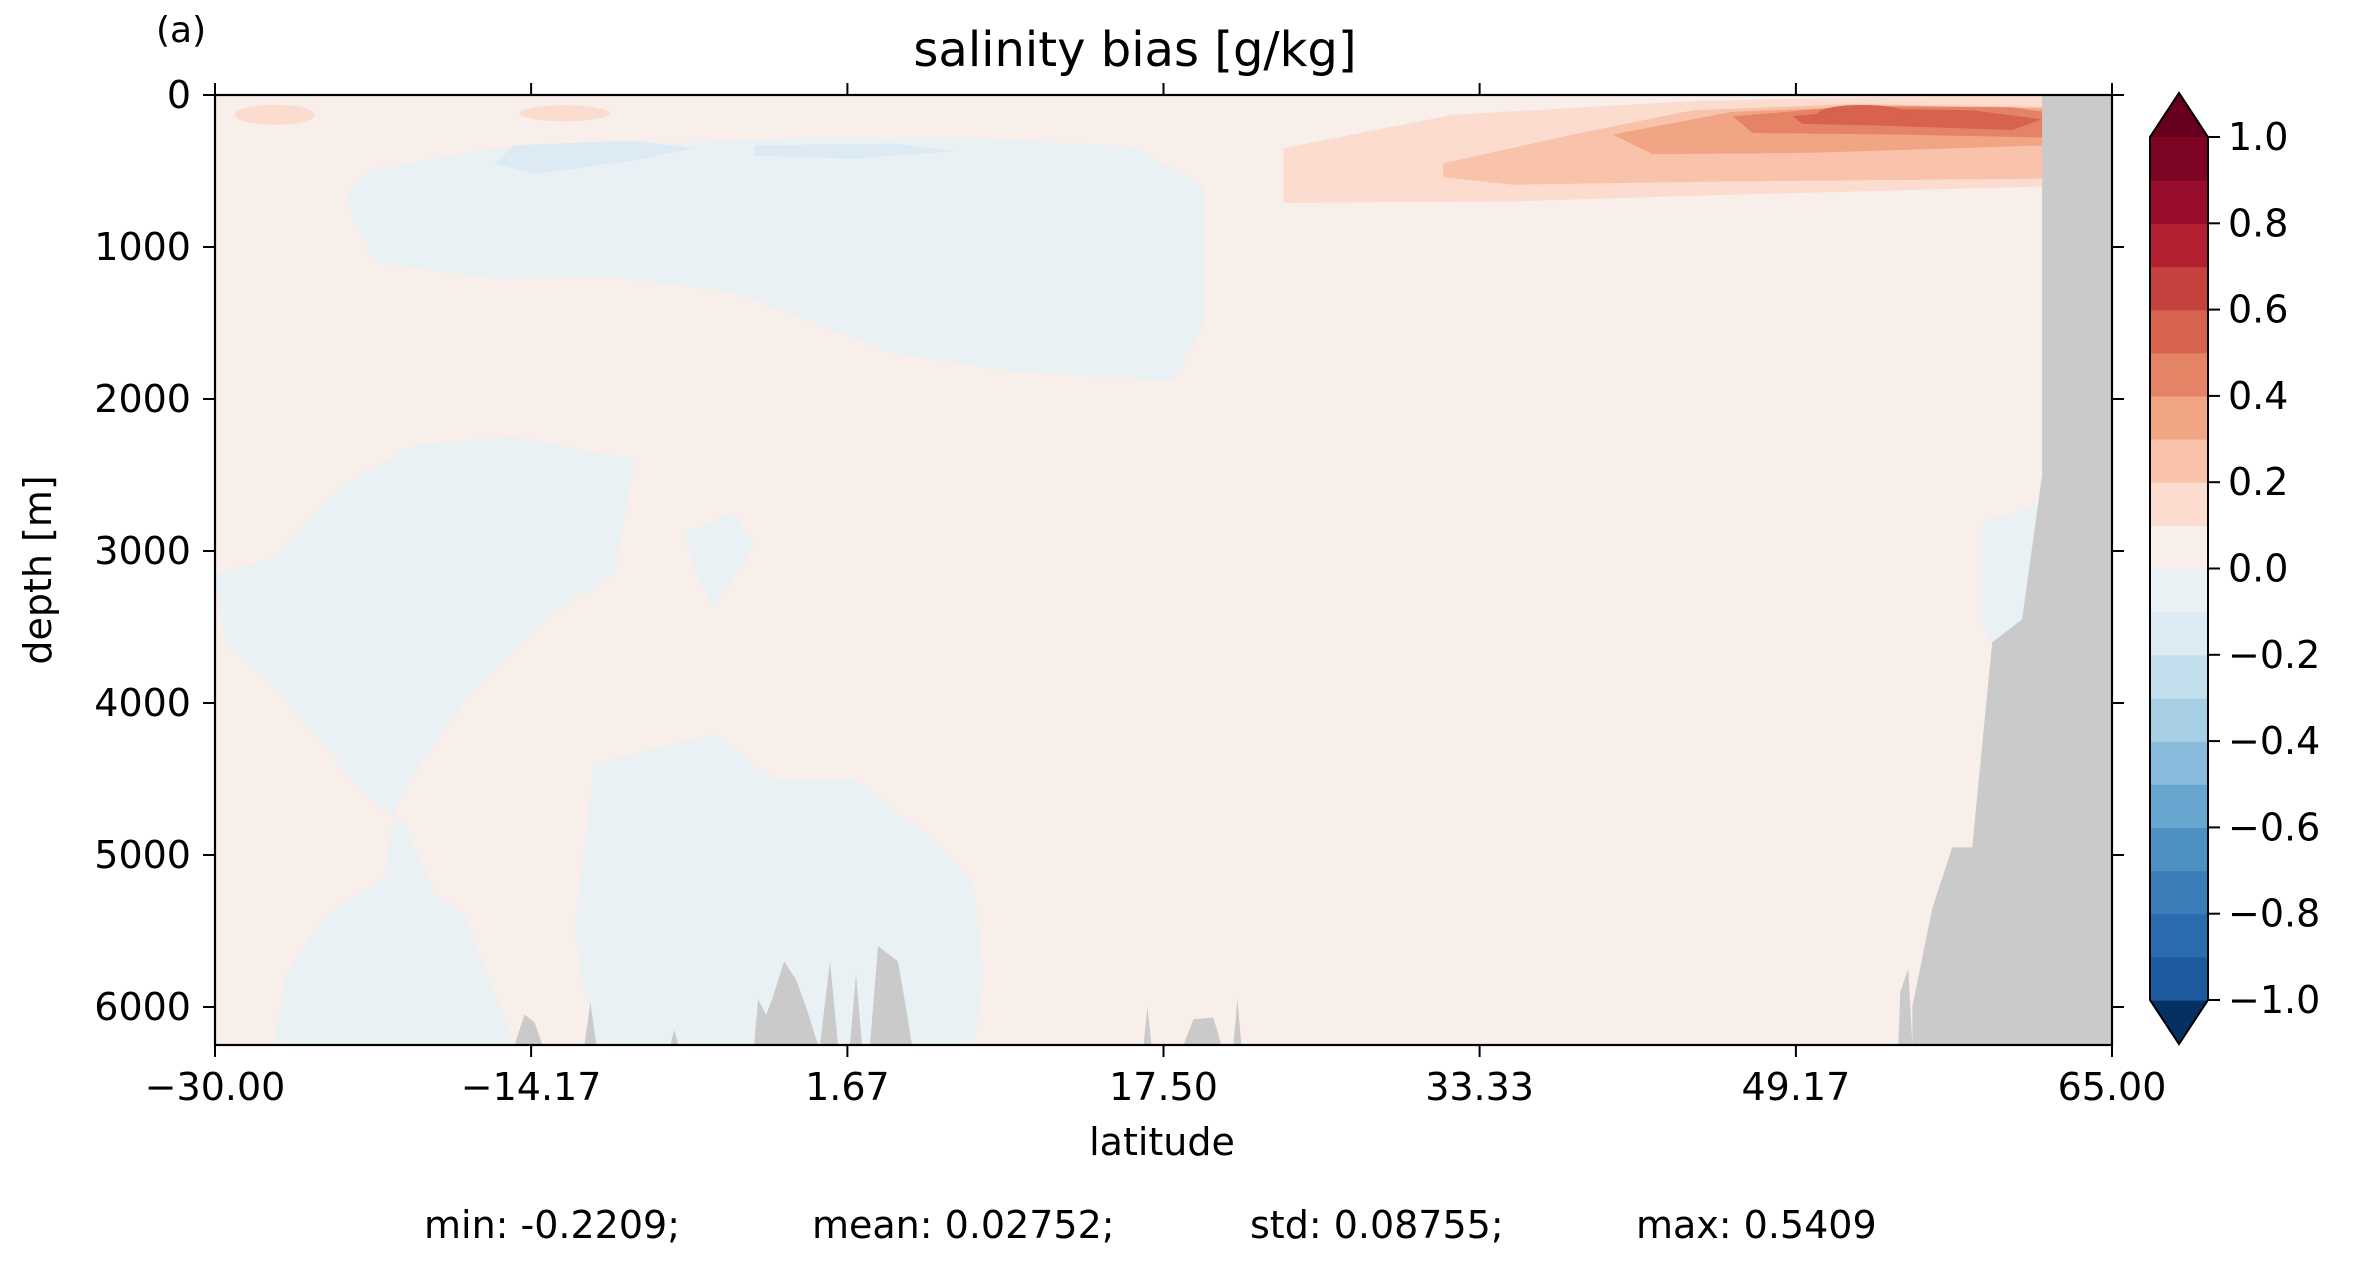 This screenshot has height=1267, width=2362. I want to click on y-tick-label: 4000, so click(142, 703).